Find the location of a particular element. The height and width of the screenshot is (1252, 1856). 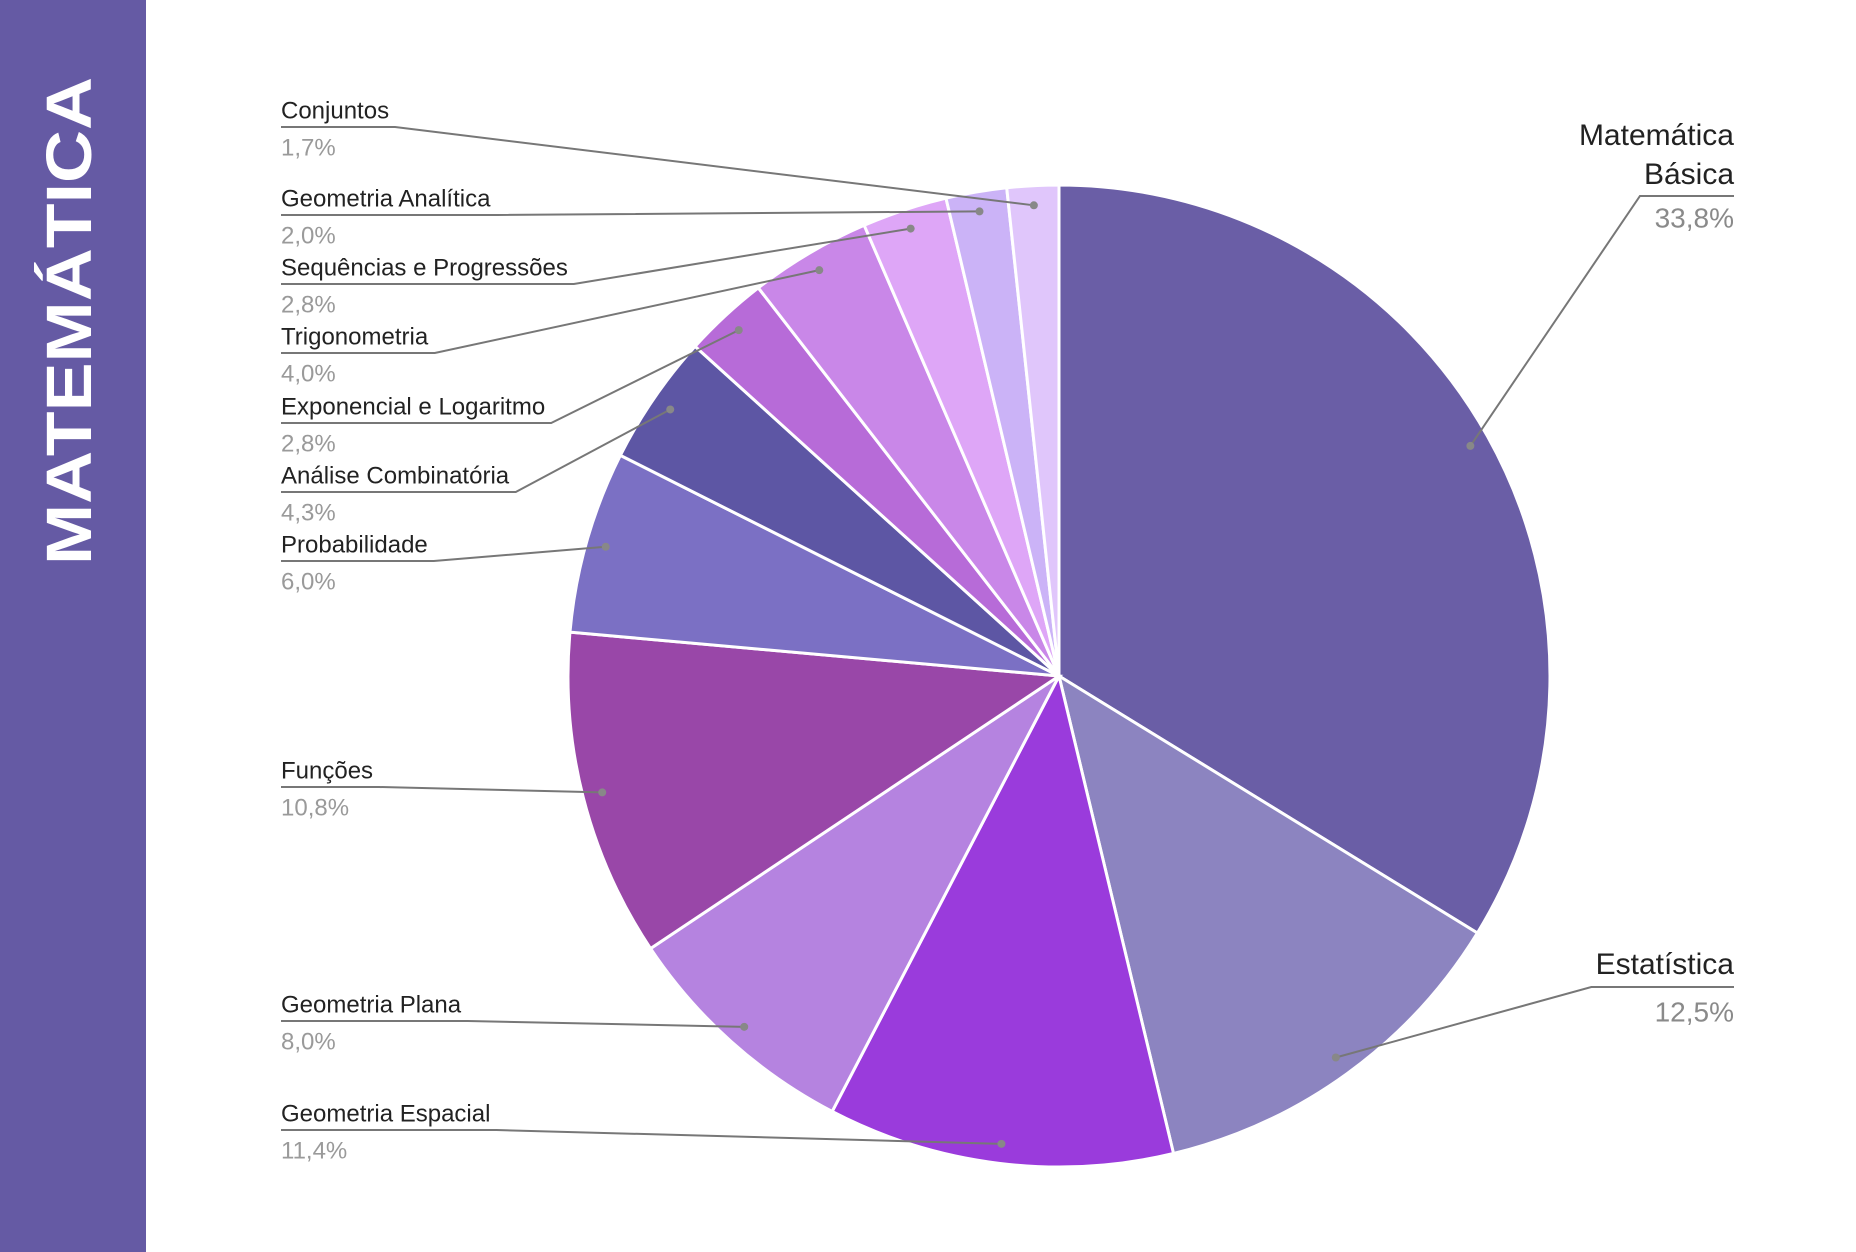

slice-label: Sequências e Progressões is located at coordinates (424, 267).